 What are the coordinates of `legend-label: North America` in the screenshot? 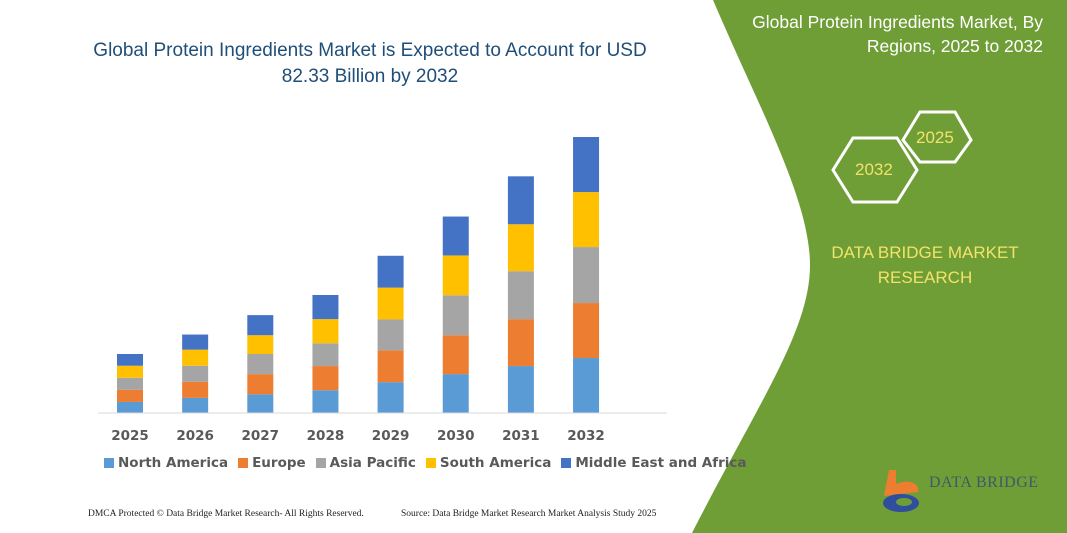 It's located at (173, 463).